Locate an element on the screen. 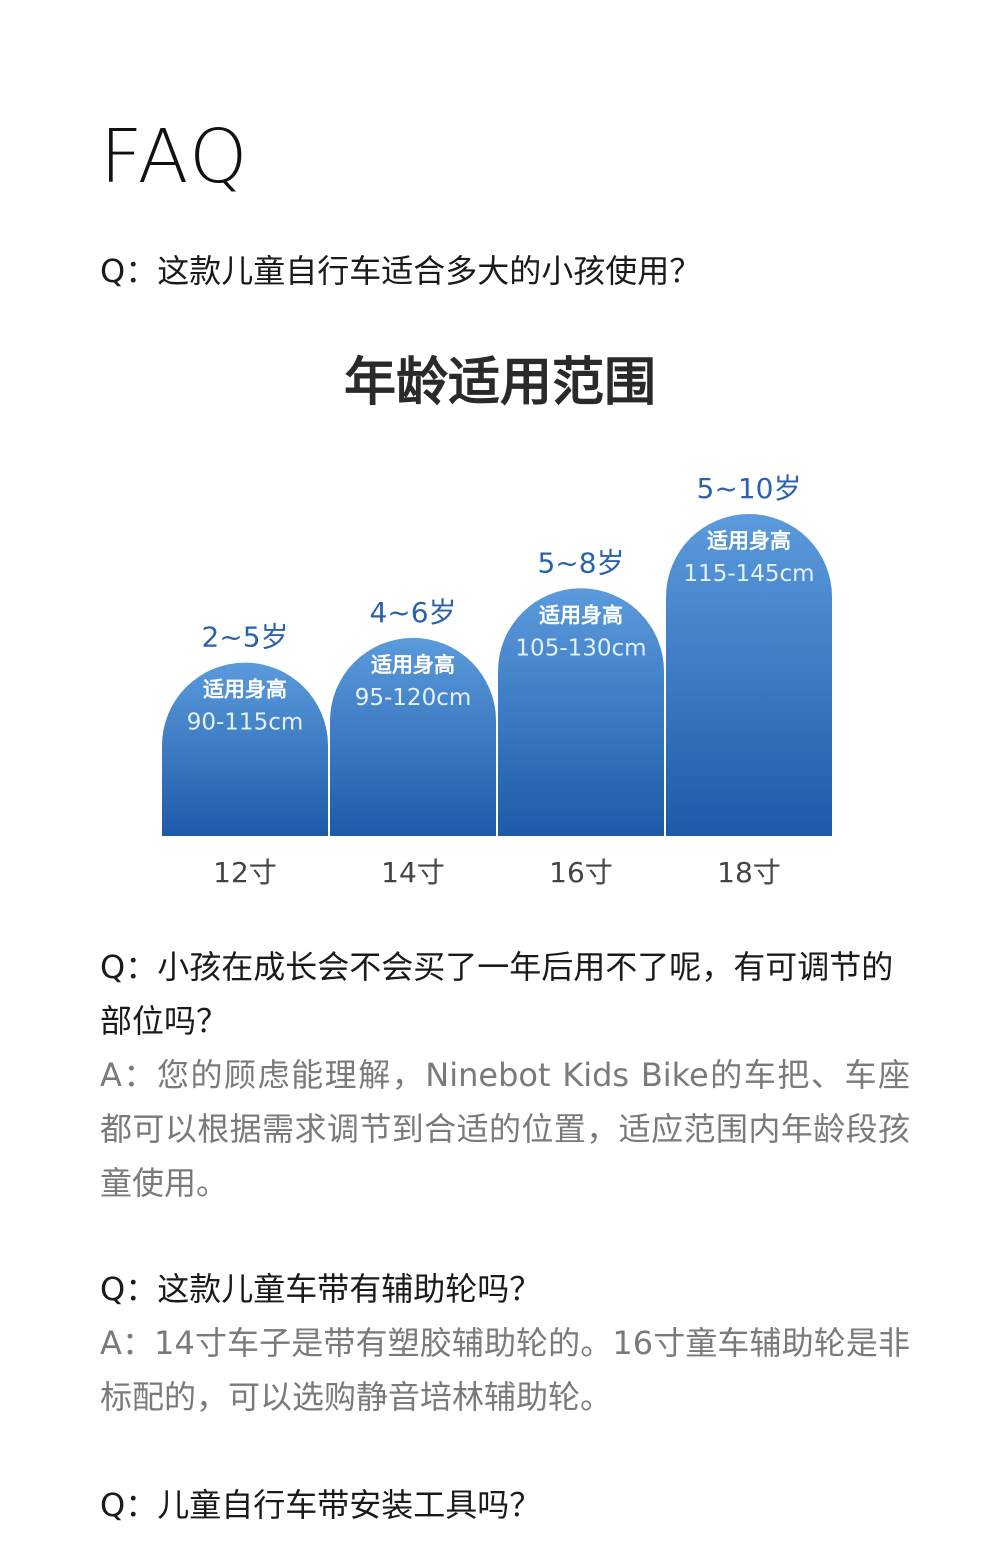  age-range-label: 5~8岁 is located at coordinates (580, 562).